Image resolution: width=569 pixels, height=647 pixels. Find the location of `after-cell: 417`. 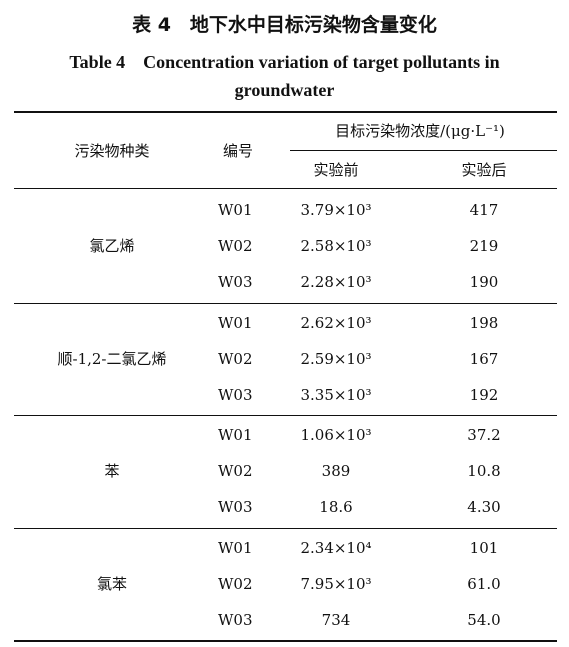

after-cell: 417 is located at coordinates (484, 210).